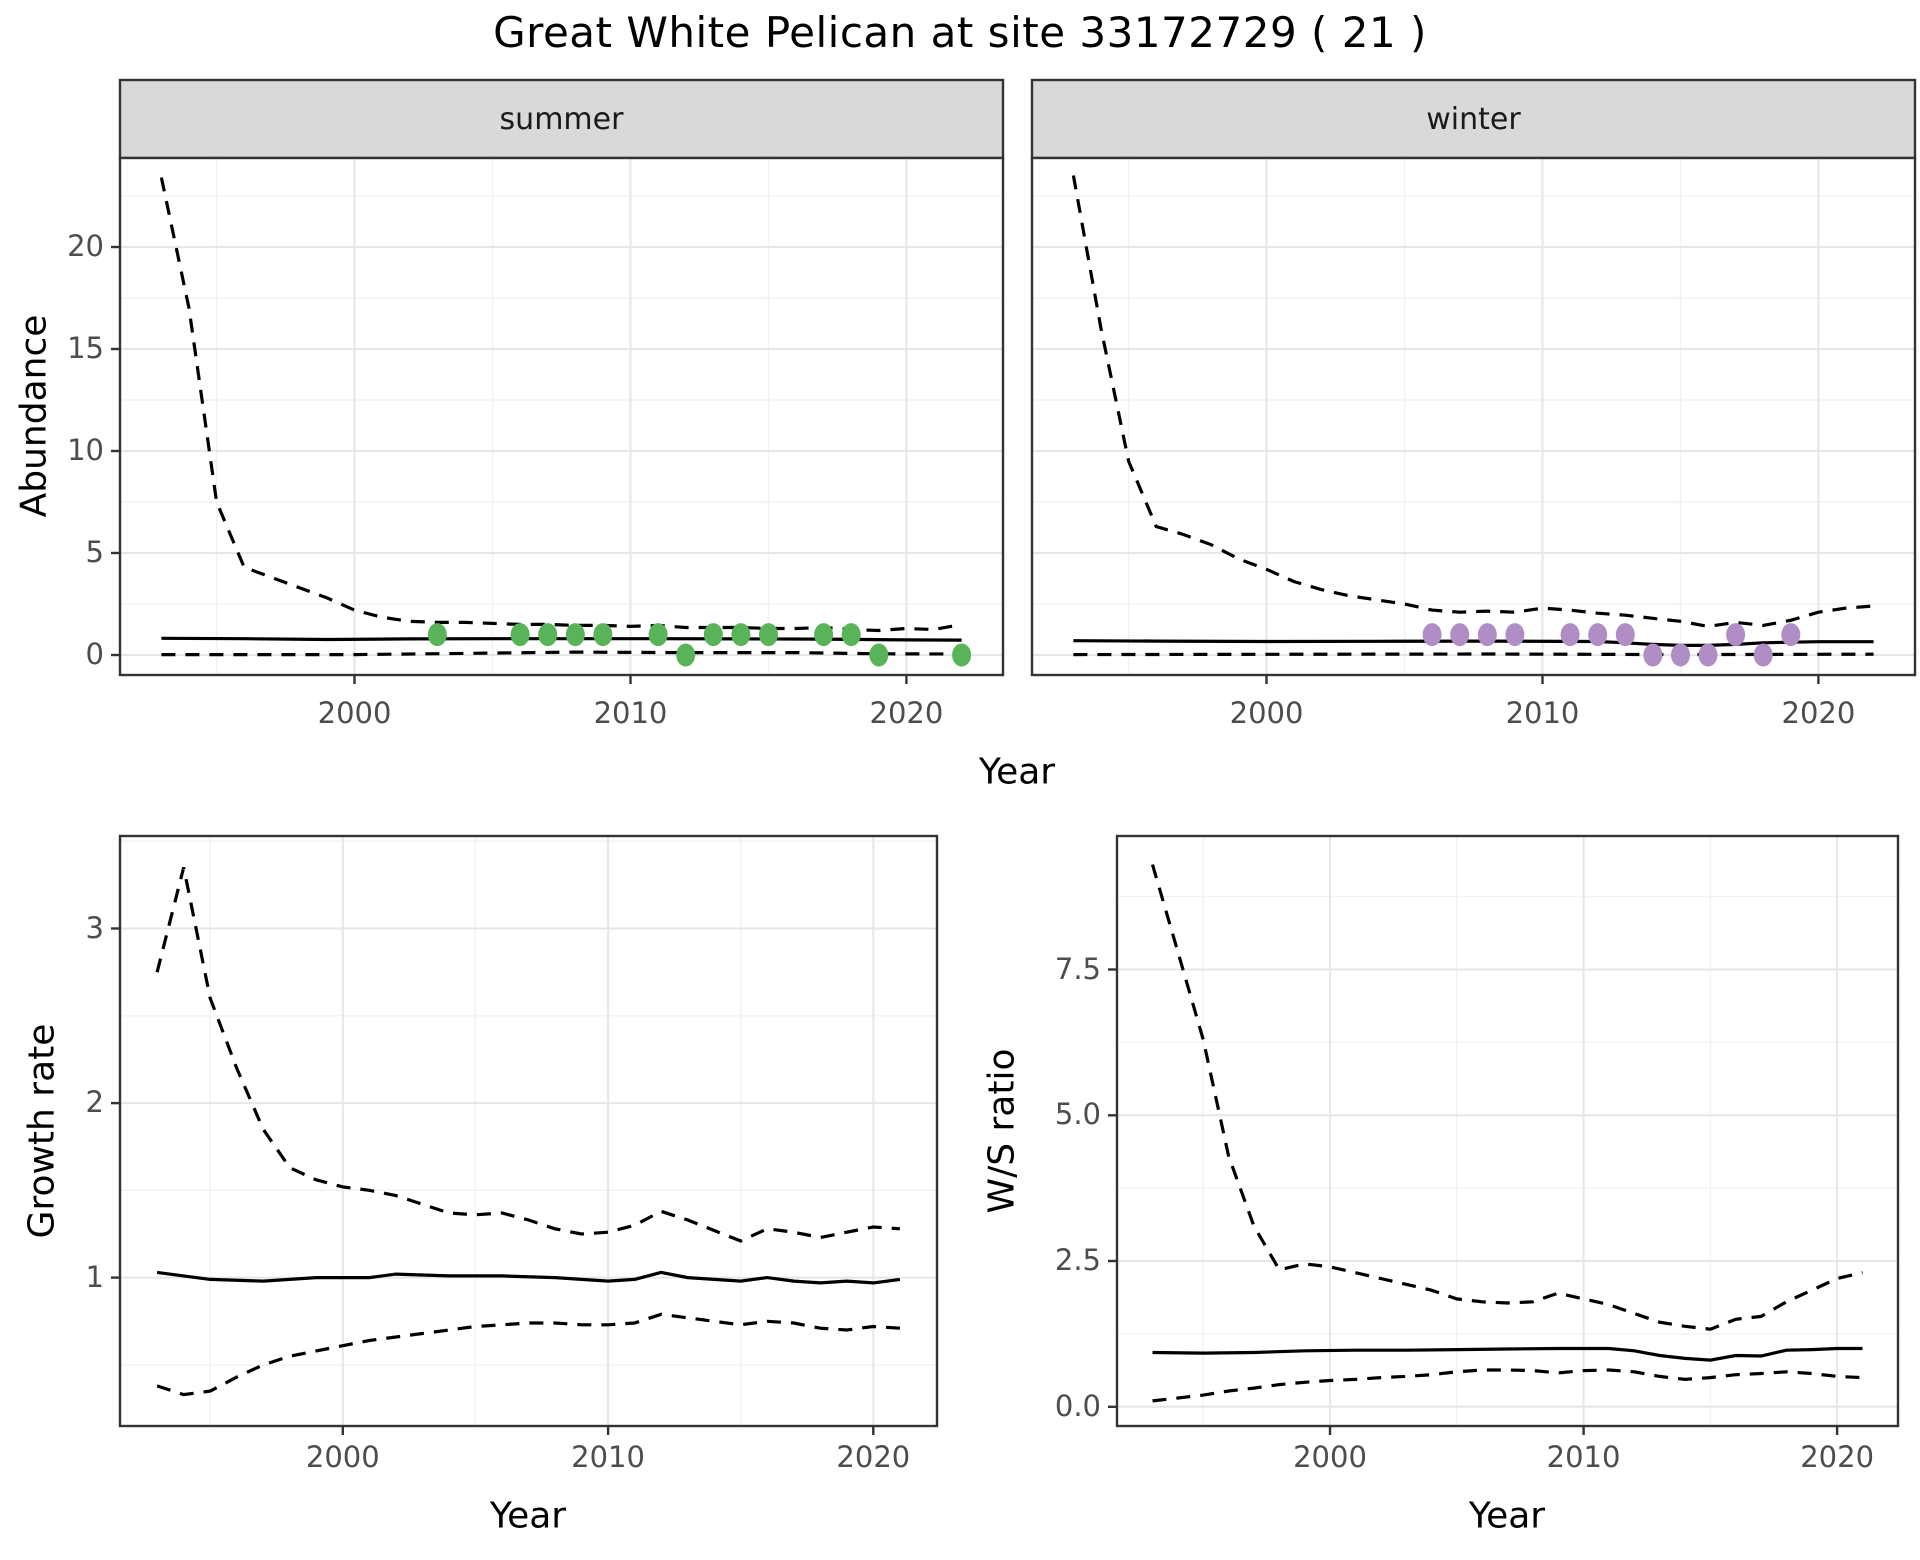  Describe the element at coordinates (1473, 119) in the screenshot. I see `facet-strip-bg-winter` at that location.